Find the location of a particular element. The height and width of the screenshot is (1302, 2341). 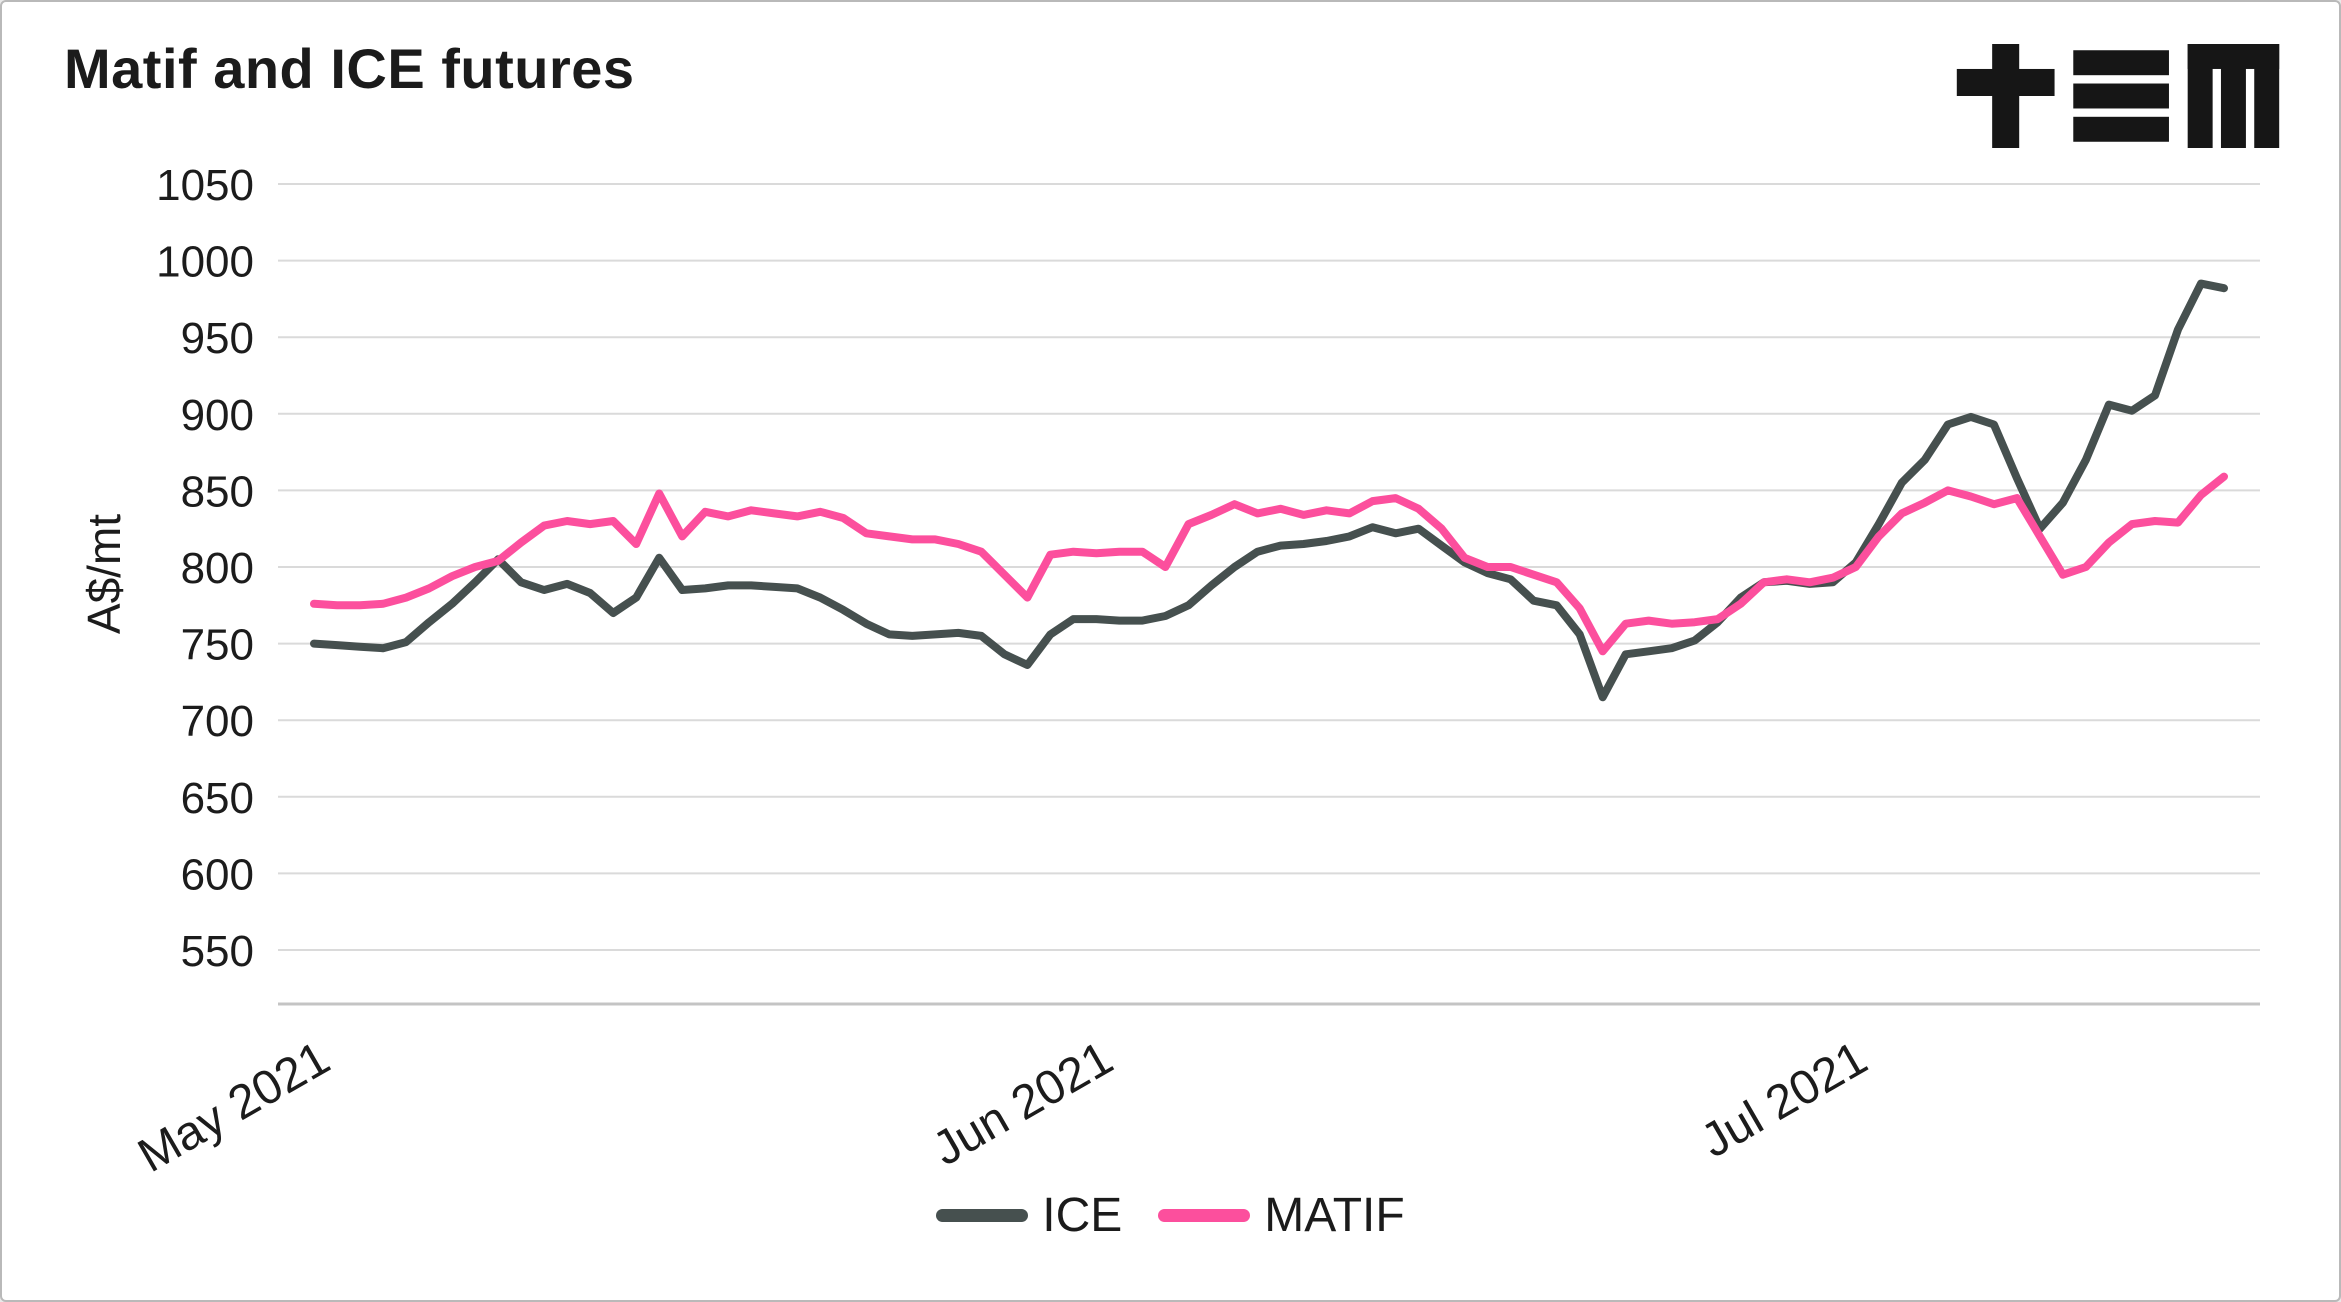

y-tick-label: 950 is located at coordinates (217, 338).